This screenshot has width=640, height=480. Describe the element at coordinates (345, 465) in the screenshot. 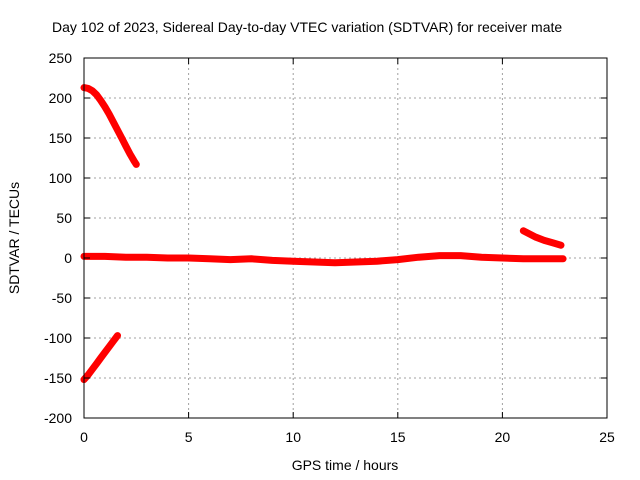

I see `x-axis-title: GPS time / hours` at that location.